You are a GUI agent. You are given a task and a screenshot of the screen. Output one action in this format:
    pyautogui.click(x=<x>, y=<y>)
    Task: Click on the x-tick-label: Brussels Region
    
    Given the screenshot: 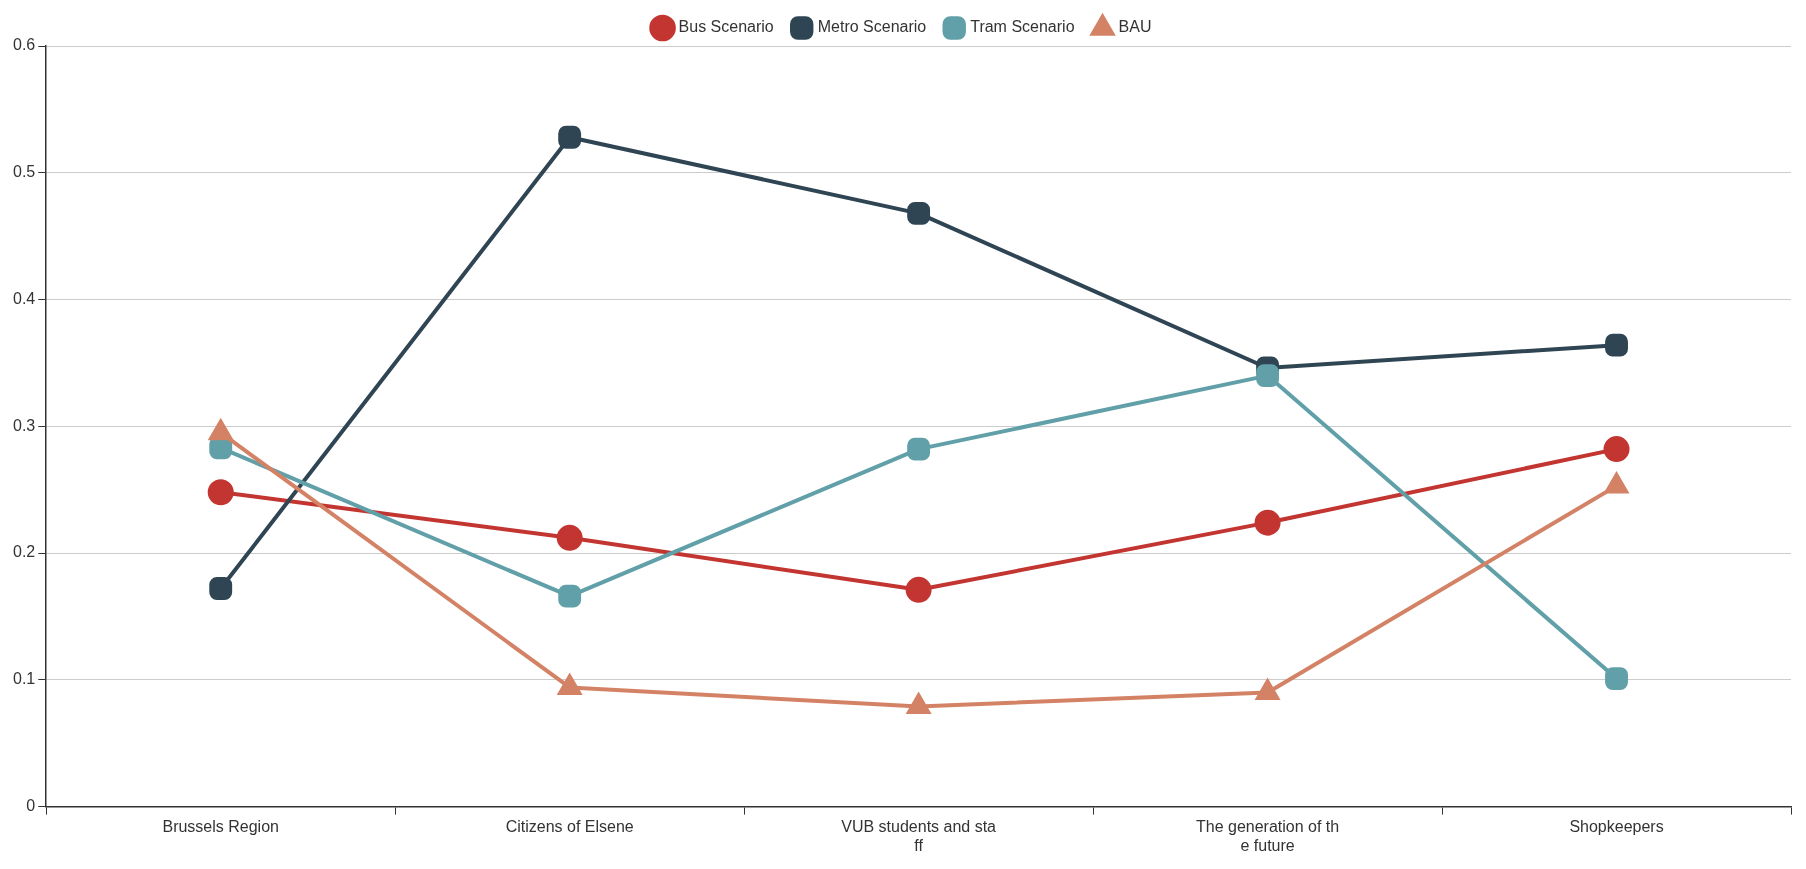 What is the action you would take?
    pyautogui.click(x=220, y=826)
    